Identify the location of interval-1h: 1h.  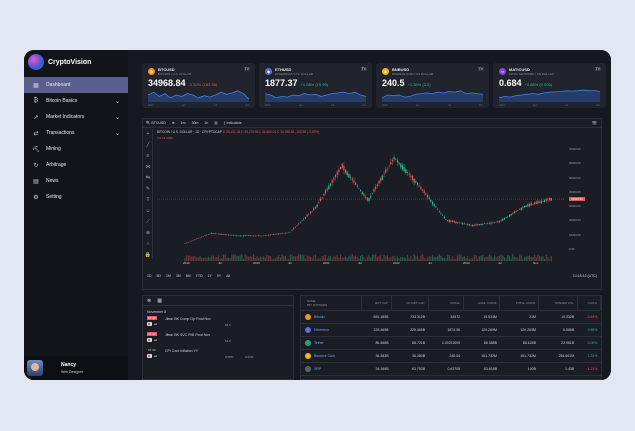
(206, 123).